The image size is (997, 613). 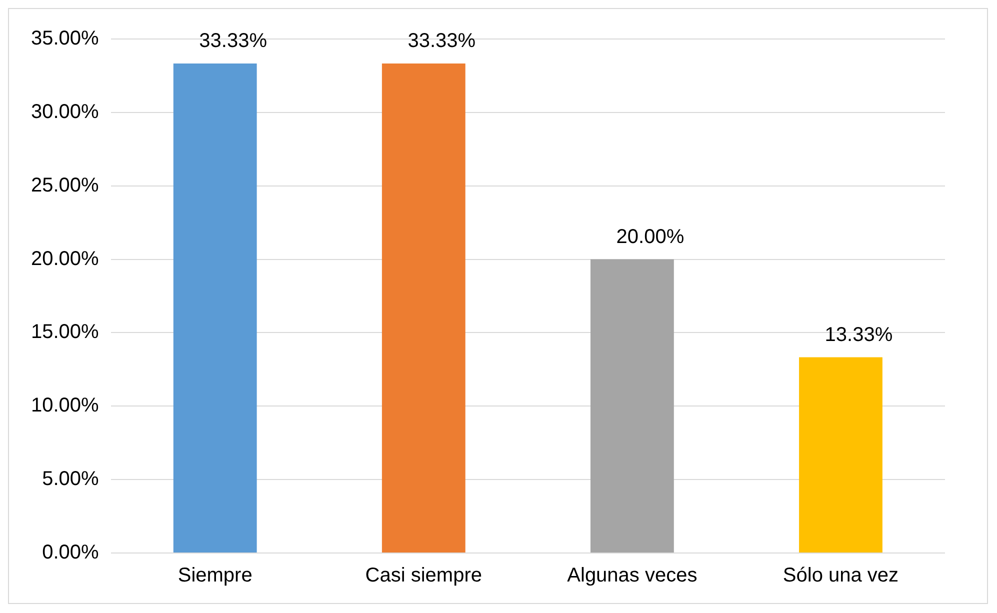 What do you see at coordinates (423, 575) in the screenshot?
I see `x-tick-label: Casi siempre` at bounding box center [423, 575].